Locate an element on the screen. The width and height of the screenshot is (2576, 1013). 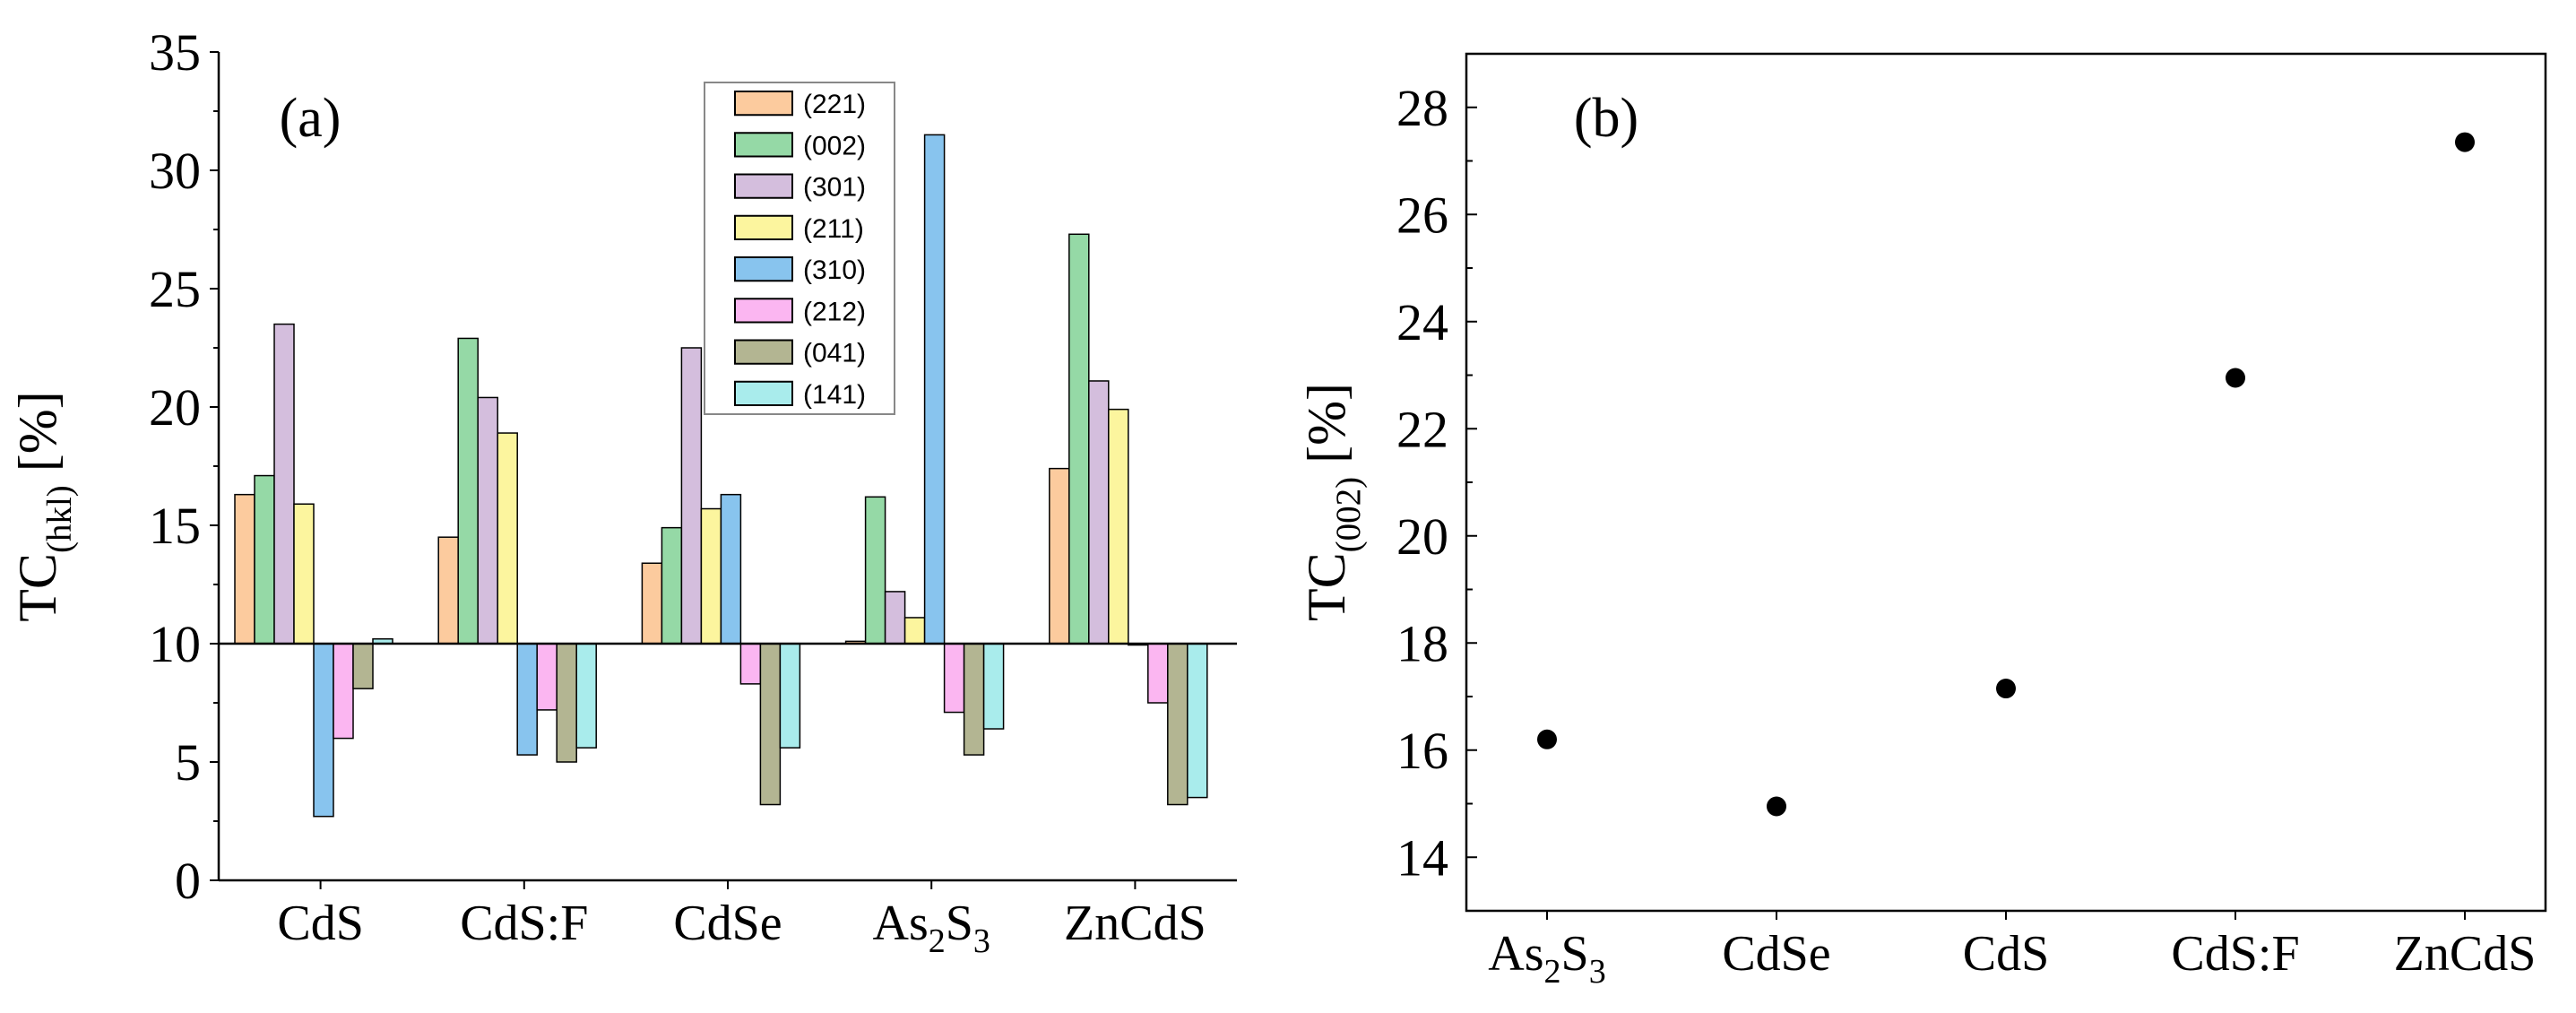
point-as2s3 is located at coordinates (1547, 739).